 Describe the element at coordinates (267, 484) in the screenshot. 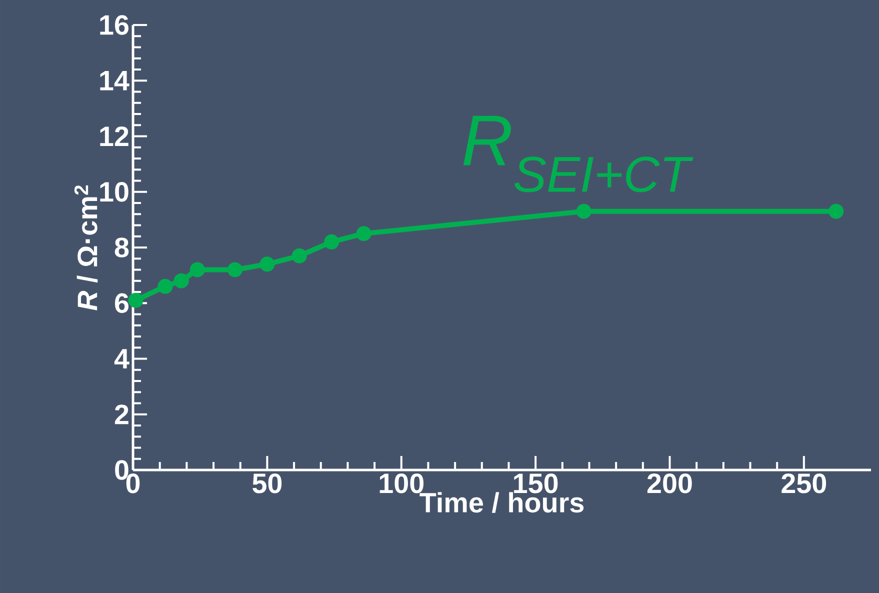

I see `x-tick-label: 50` at that location.